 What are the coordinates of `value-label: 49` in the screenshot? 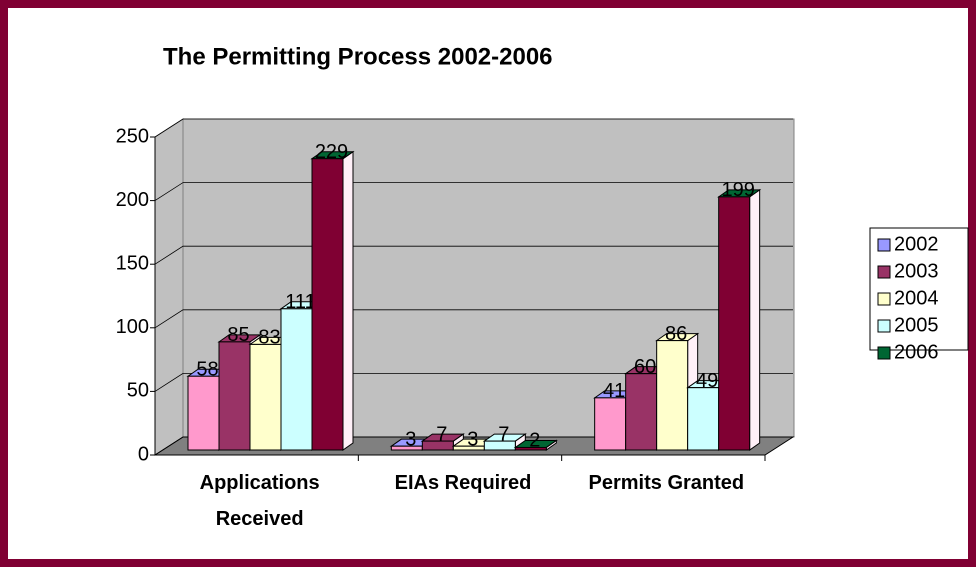 It's located at (707, 381).